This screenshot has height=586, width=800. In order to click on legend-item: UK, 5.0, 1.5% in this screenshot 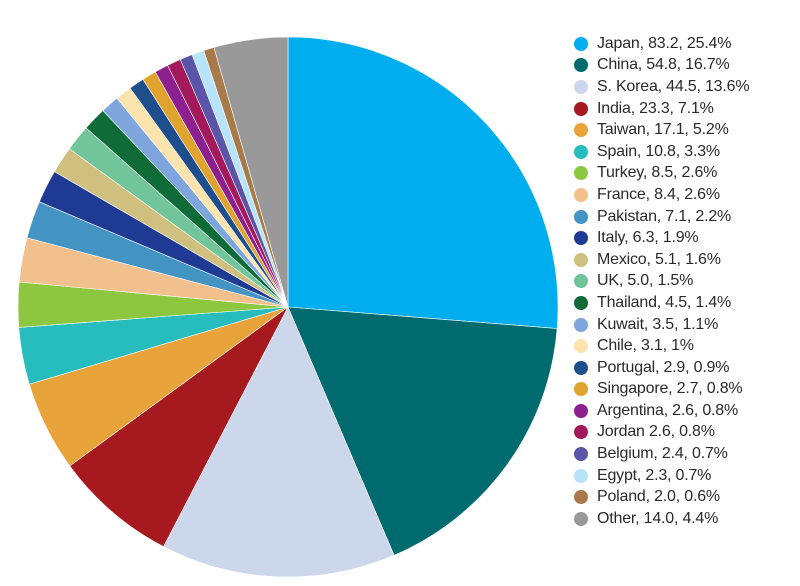, I will do `click(685, 282)`.